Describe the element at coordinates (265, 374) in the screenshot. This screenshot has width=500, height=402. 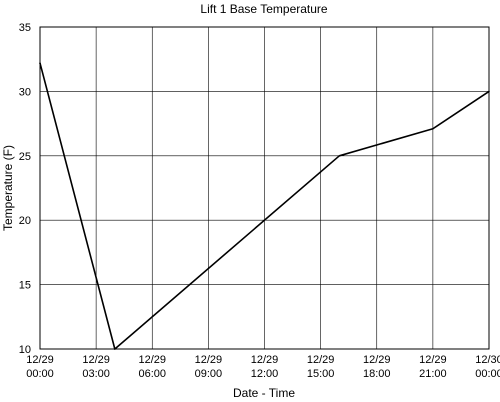
I see `x-tick-time: 12:00` at that location.